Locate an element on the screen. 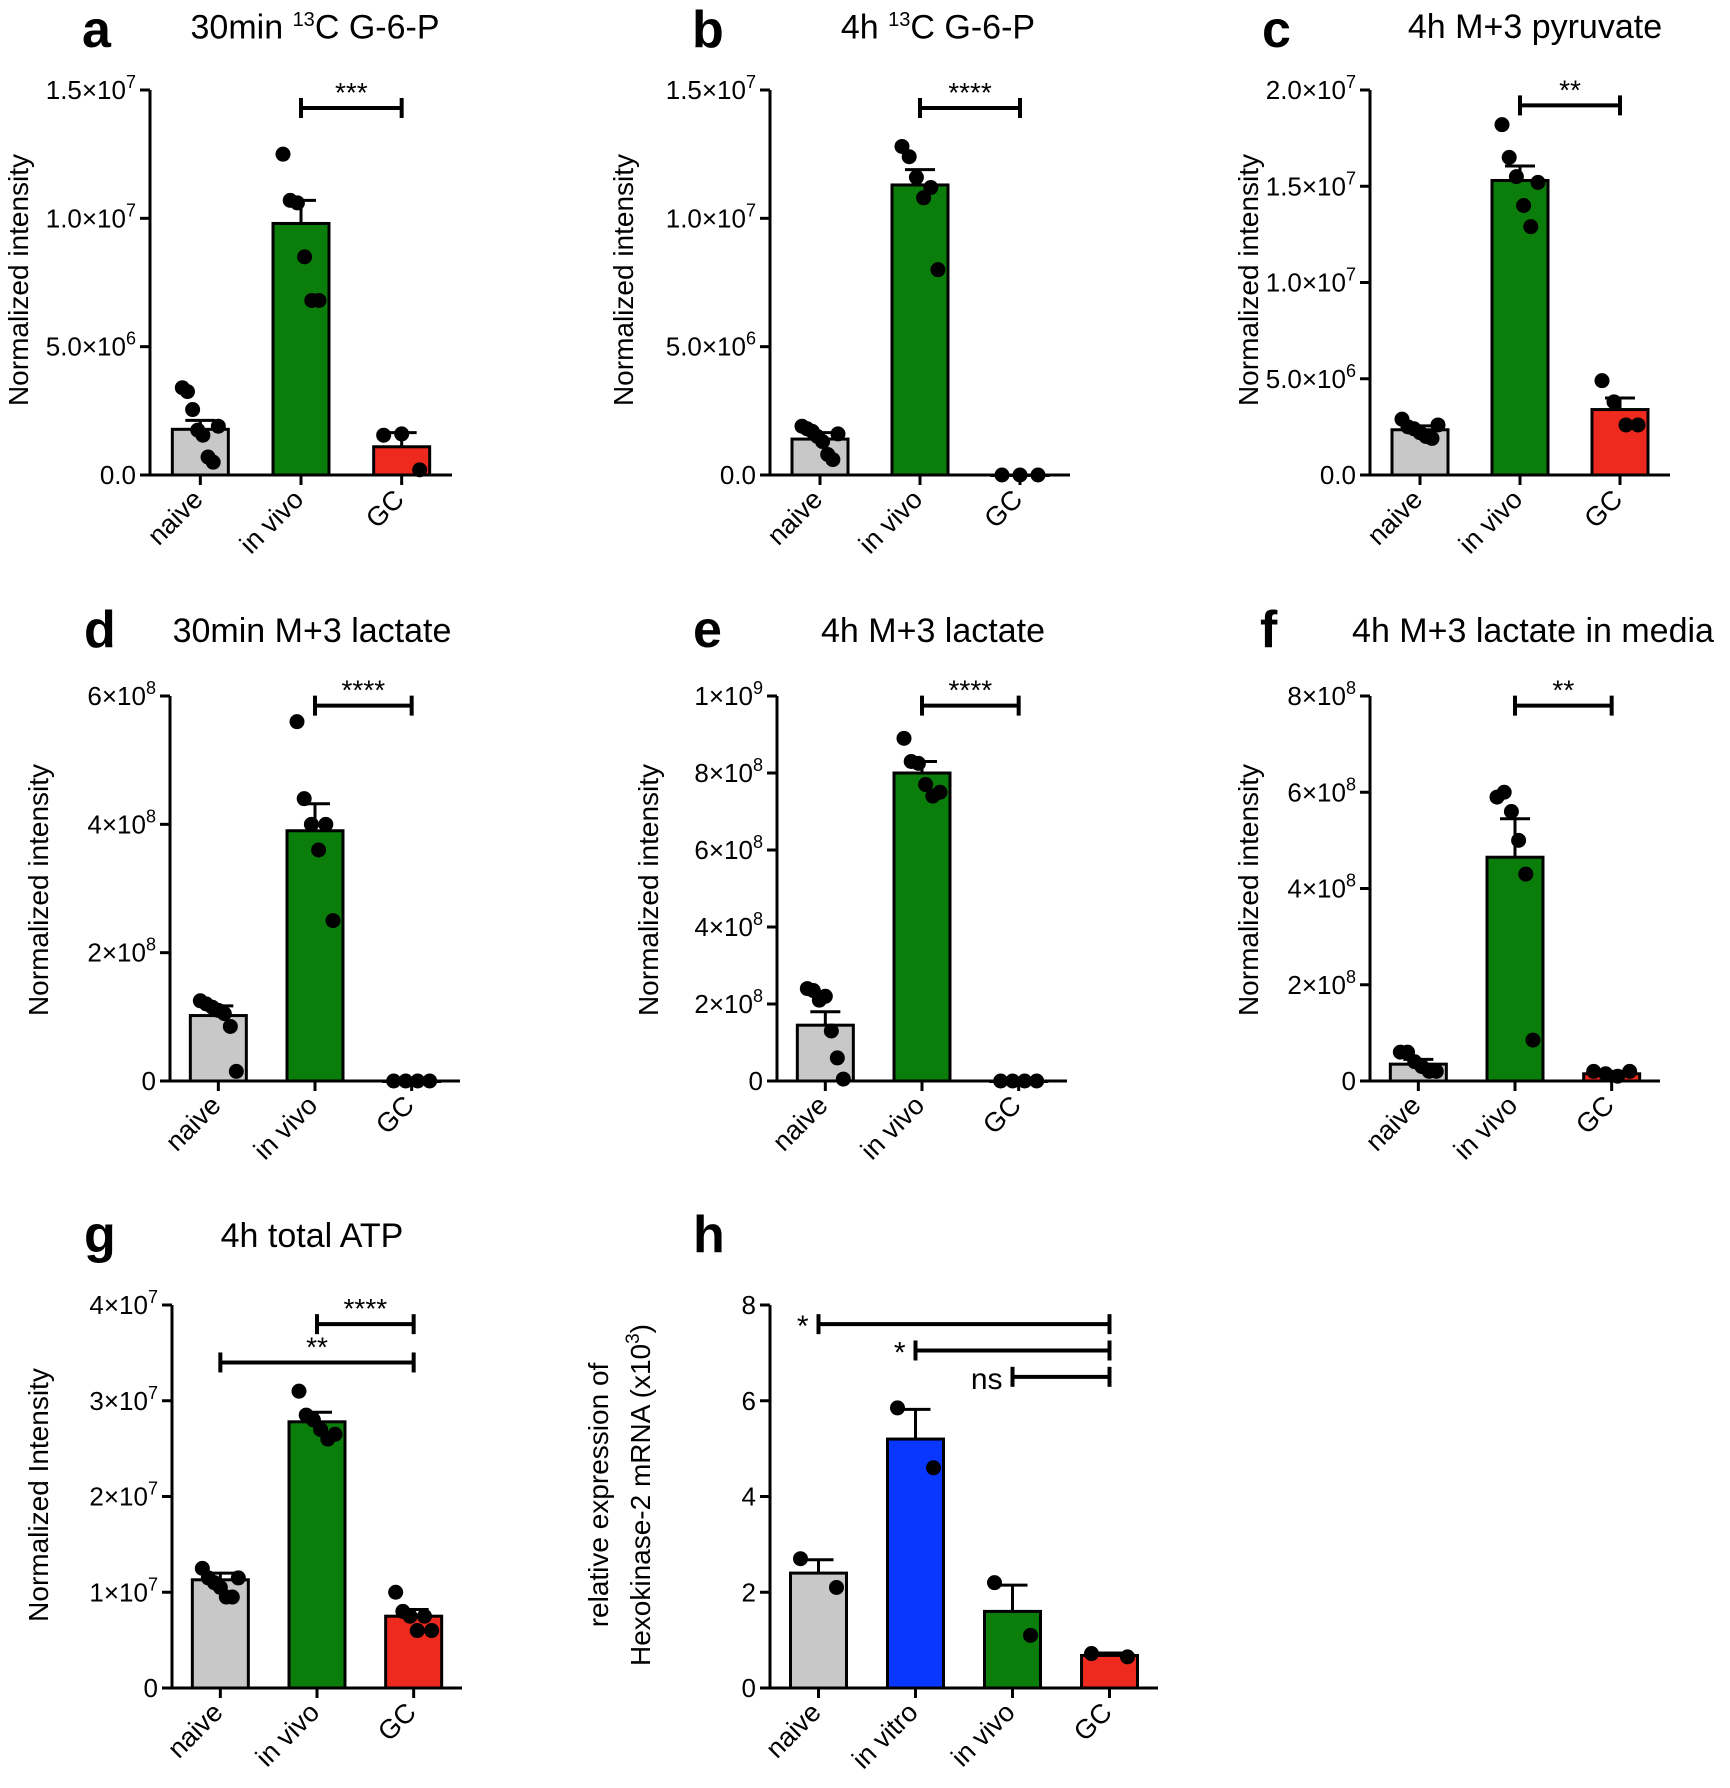 This screenshot has width=1730, height=1788. y-axis-label-line2: Hexokinase-2 mRNA (x103) is located at coordinates (639, 1495).